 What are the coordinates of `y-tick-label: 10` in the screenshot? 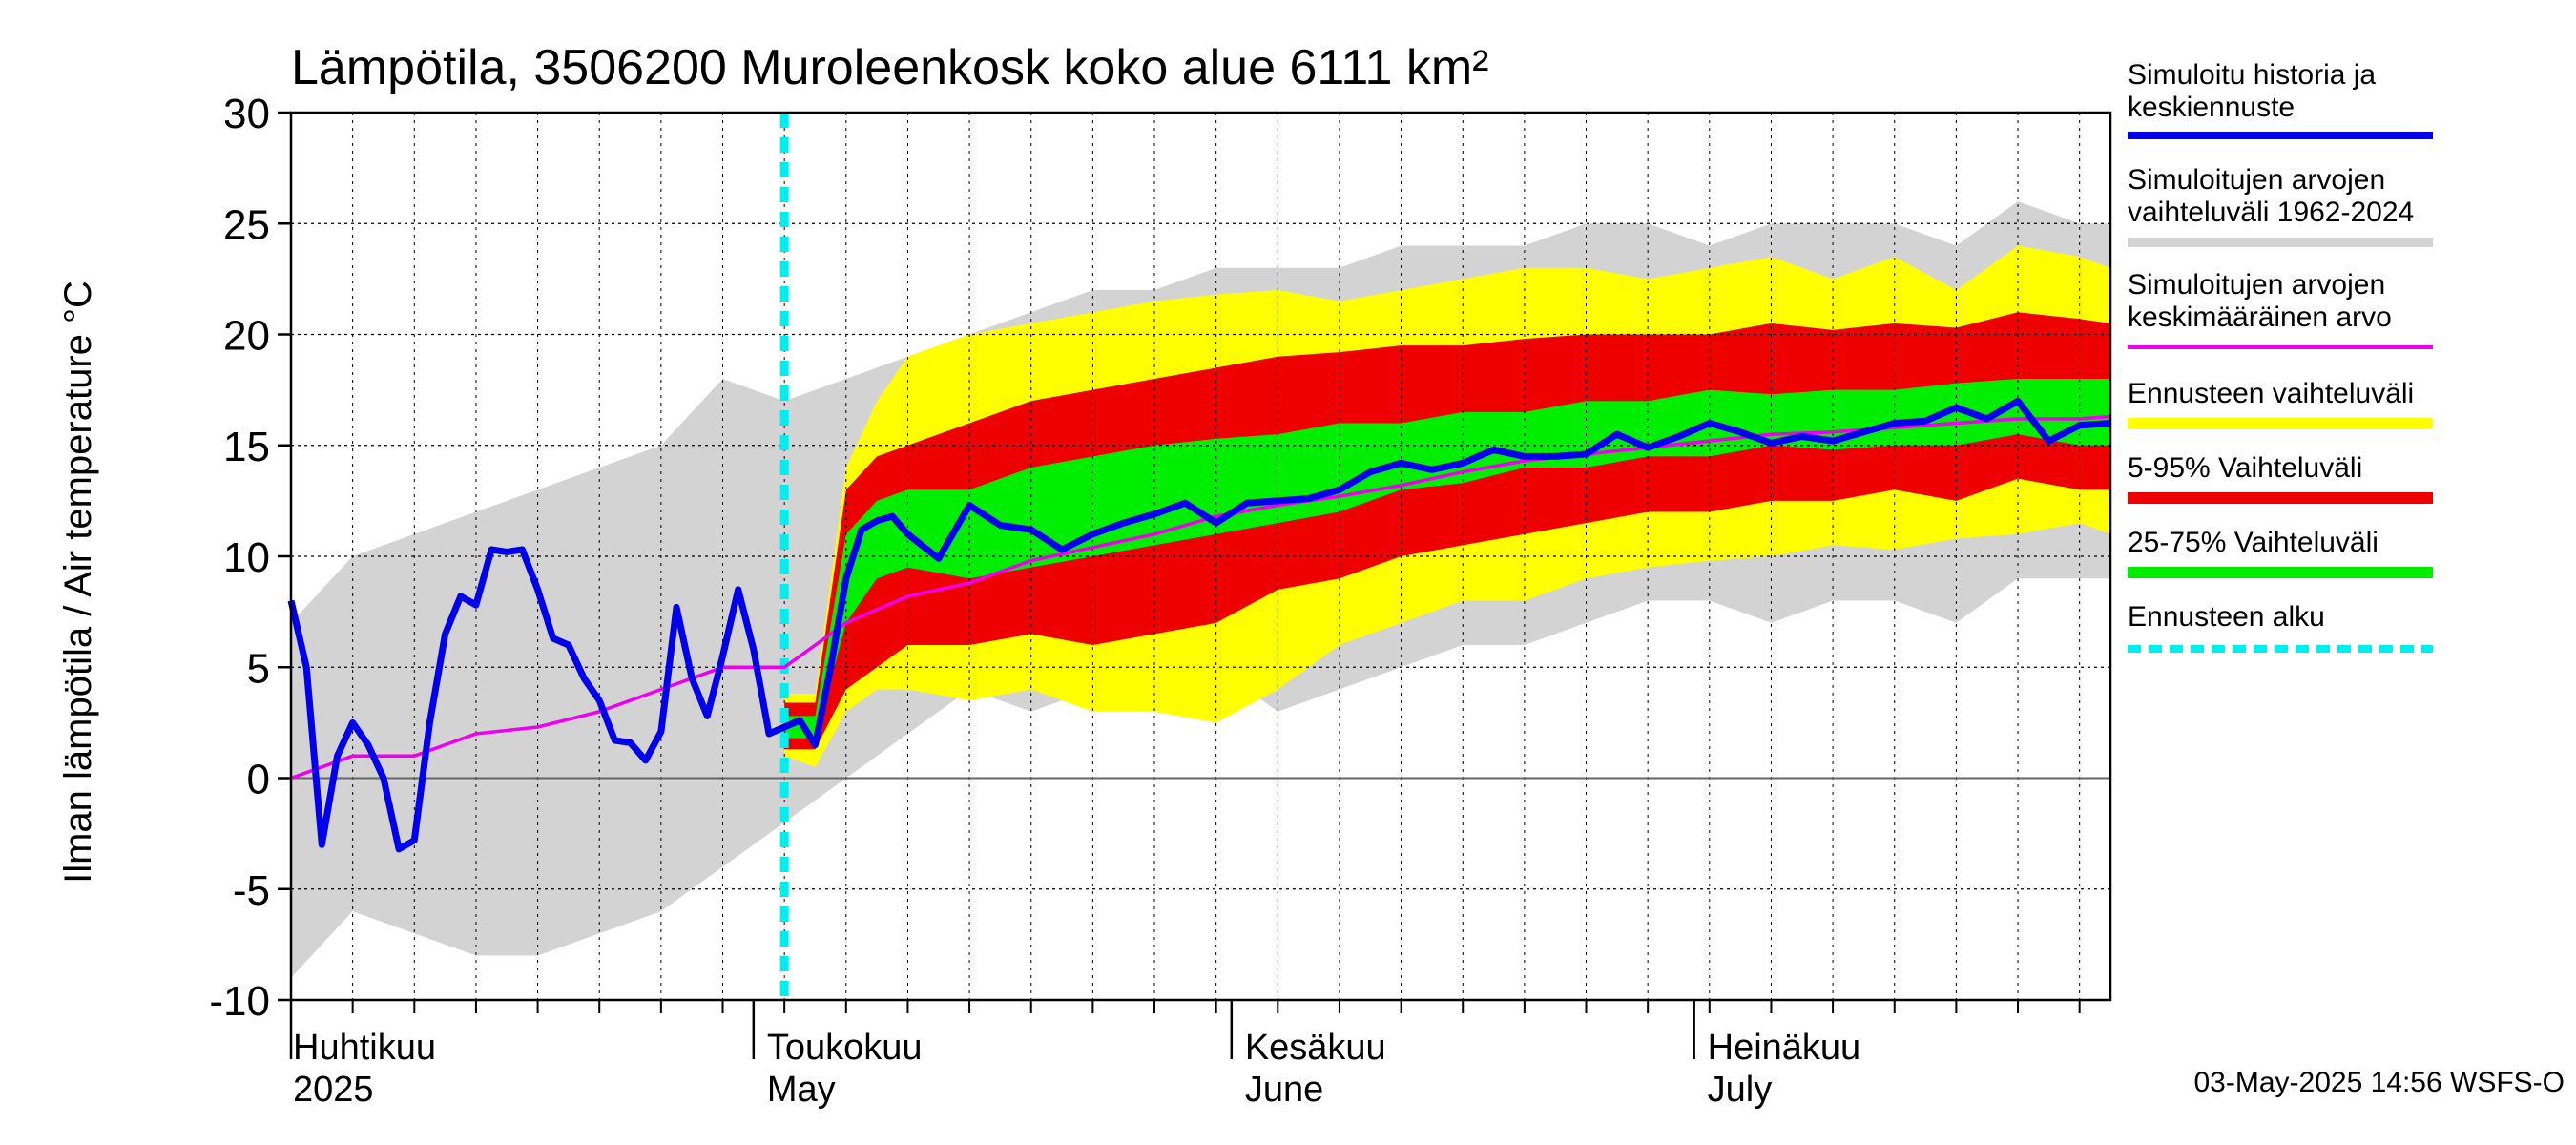 It's located at (246, 557).